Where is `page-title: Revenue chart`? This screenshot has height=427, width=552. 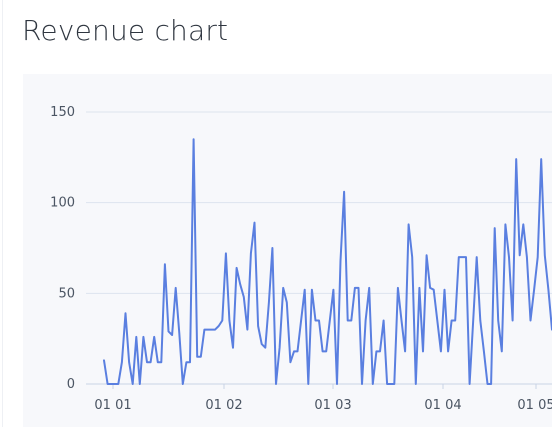 page-title: Revenue chart is located at coordinates (125, 30).